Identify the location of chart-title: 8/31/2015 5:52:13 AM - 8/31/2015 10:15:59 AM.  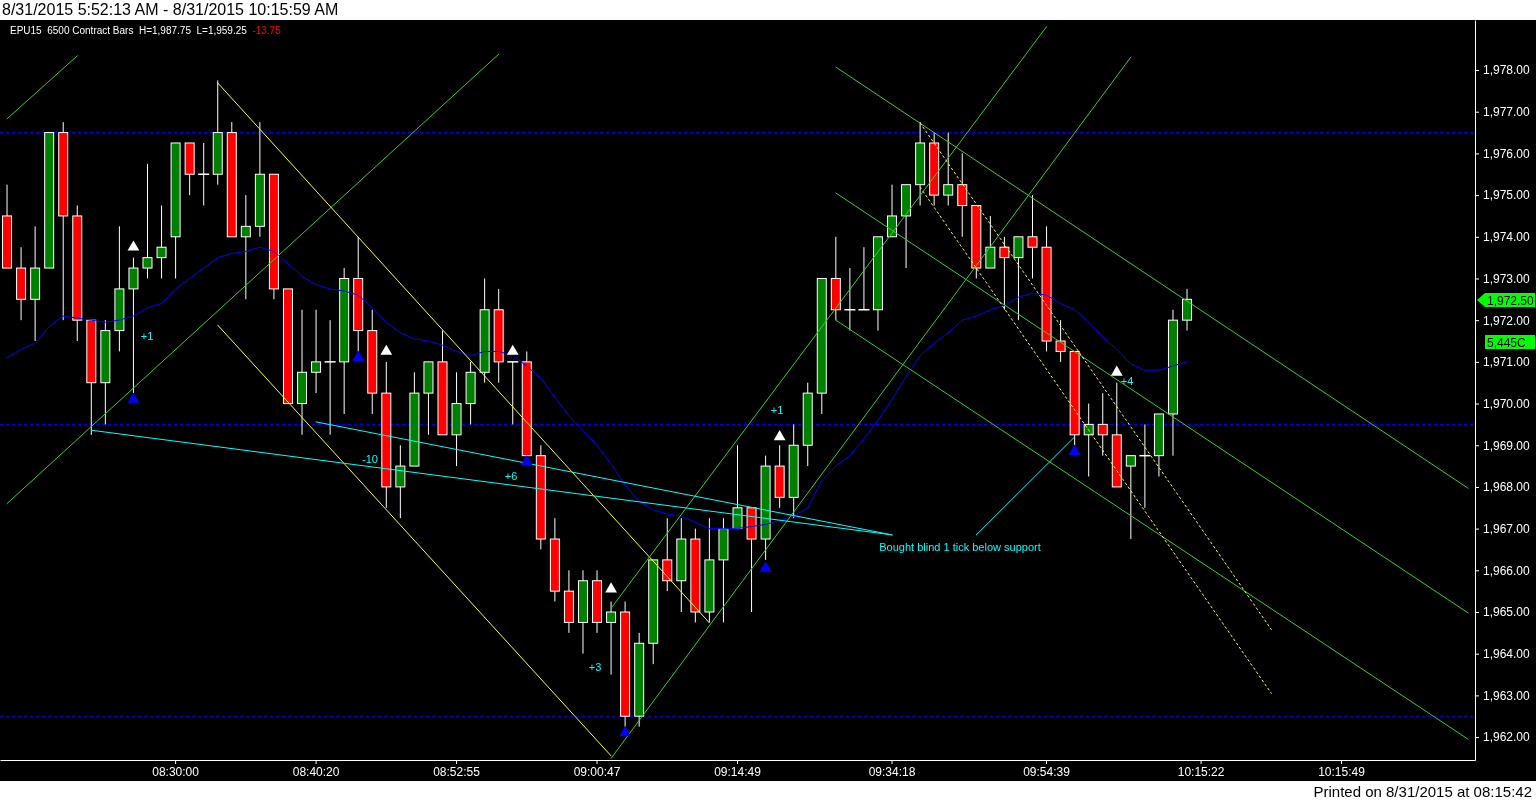
(170, 9).